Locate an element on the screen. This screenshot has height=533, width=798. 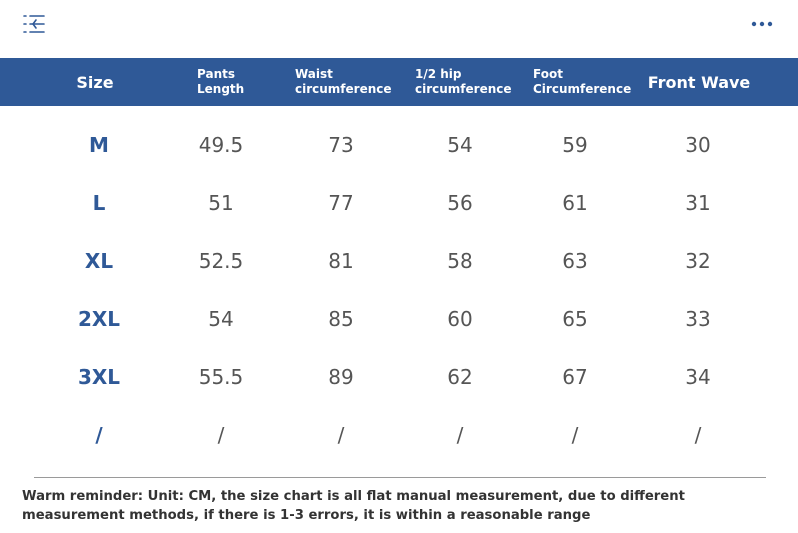
size-cell: XL is located at coordinates (99, 261).